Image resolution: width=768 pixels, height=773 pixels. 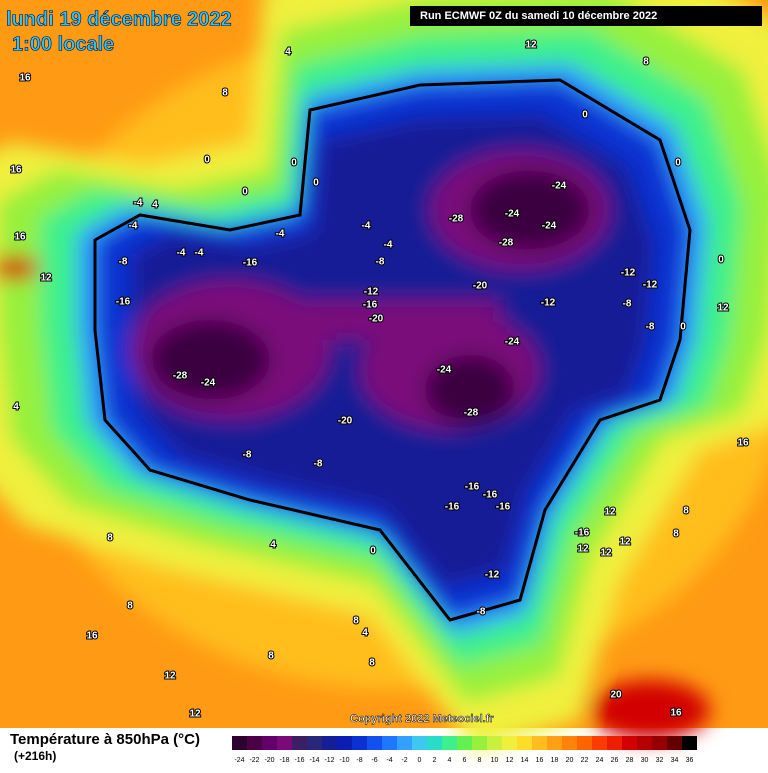 What do you see at coordinates (435, 760) in the screenshot?
I see `colorbar-tick-label: 2` at bounding box center [435, 760].